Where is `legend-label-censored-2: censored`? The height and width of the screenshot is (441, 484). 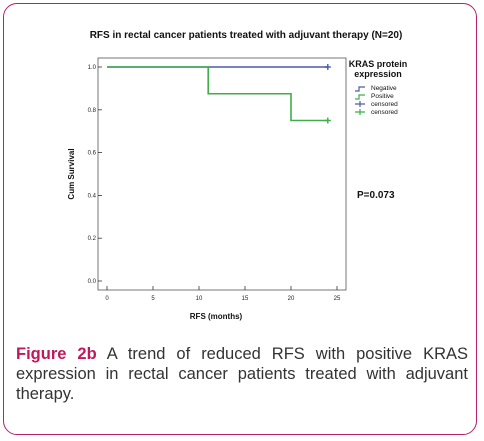
legend-label-censored-2: censored is located at coordinates (384, 112).